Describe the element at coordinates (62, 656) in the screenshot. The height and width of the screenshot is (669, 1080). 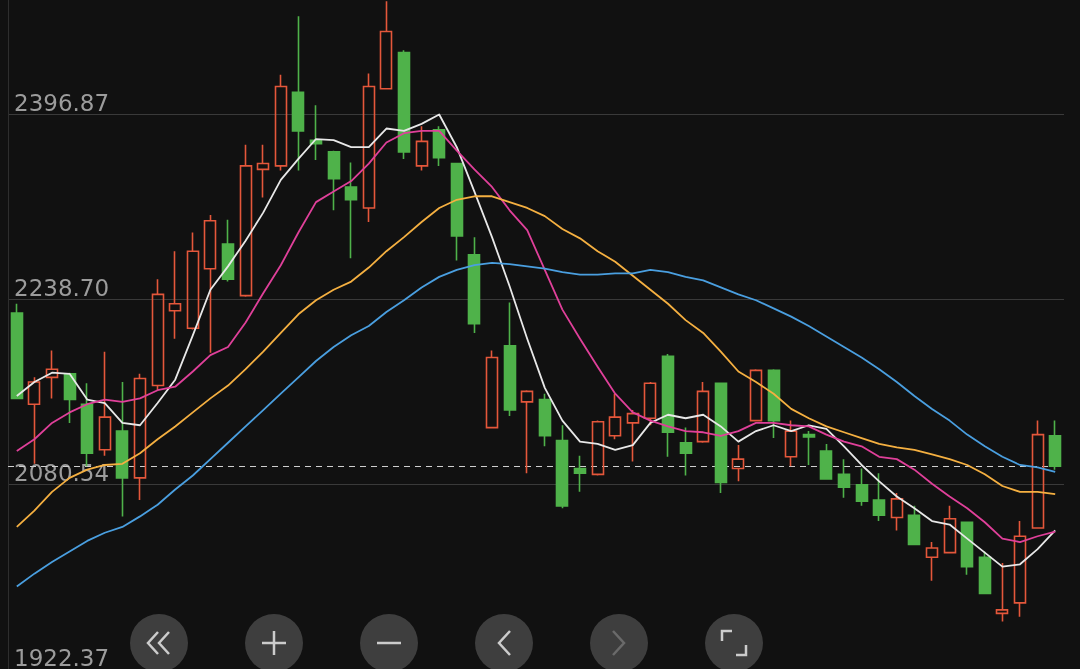
I see `y-tick-label: 1922.37` at that location.